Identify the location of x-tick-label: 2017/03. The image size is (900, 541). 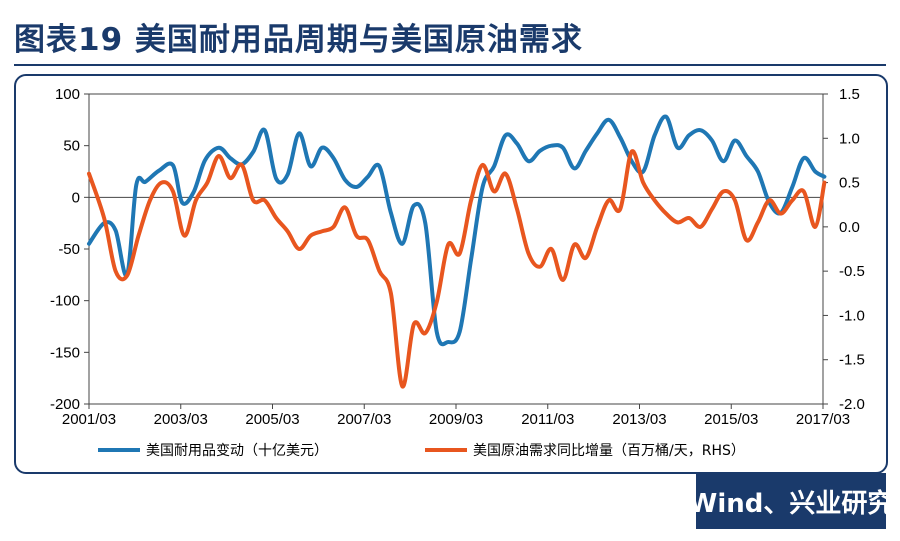
(823, 419).